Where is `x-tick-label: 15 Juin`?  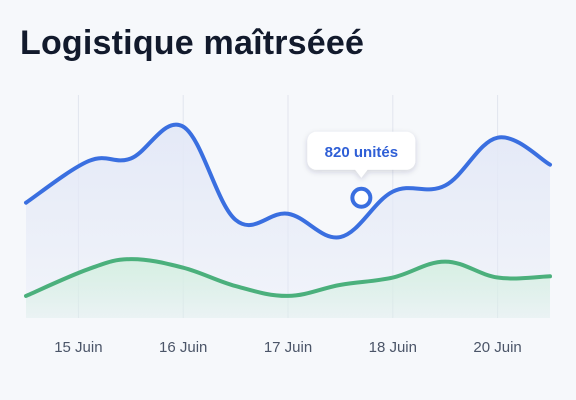 x-tick-label: 15 Juin is located at coordinates (78, 347).